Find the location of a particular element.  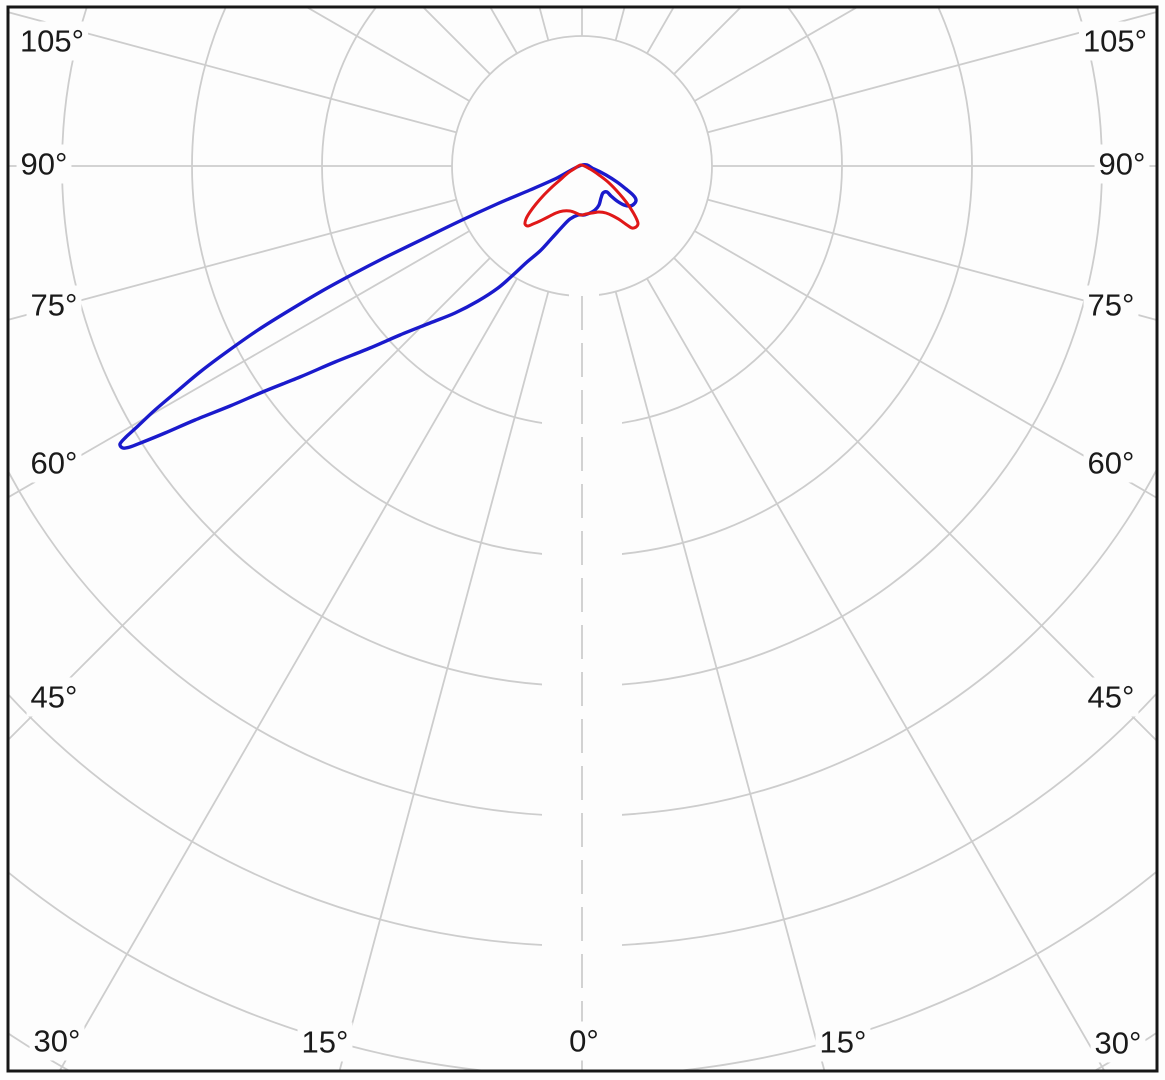

angle-label: 0° is located at coordinates (584, 1041).